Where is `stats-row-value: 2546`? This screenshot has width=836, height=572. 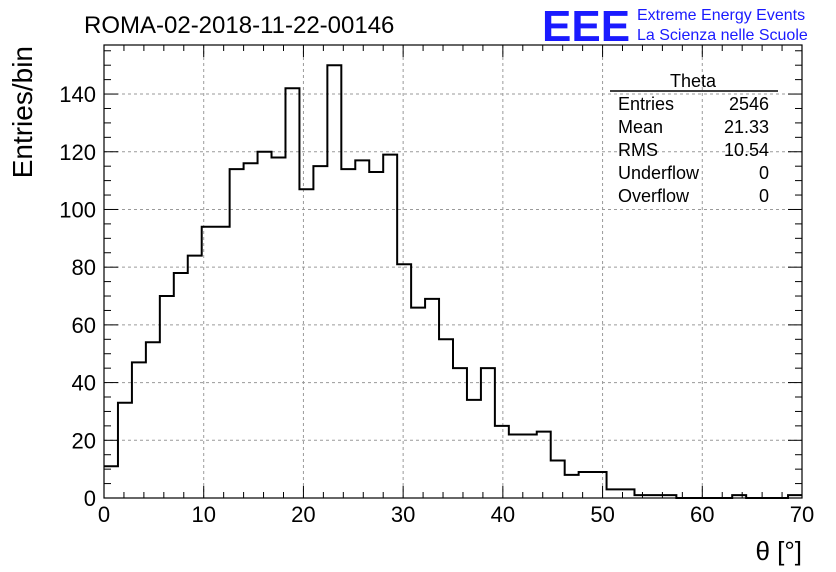 stats-row-value: 2546 is located at coordinates (749, 104).